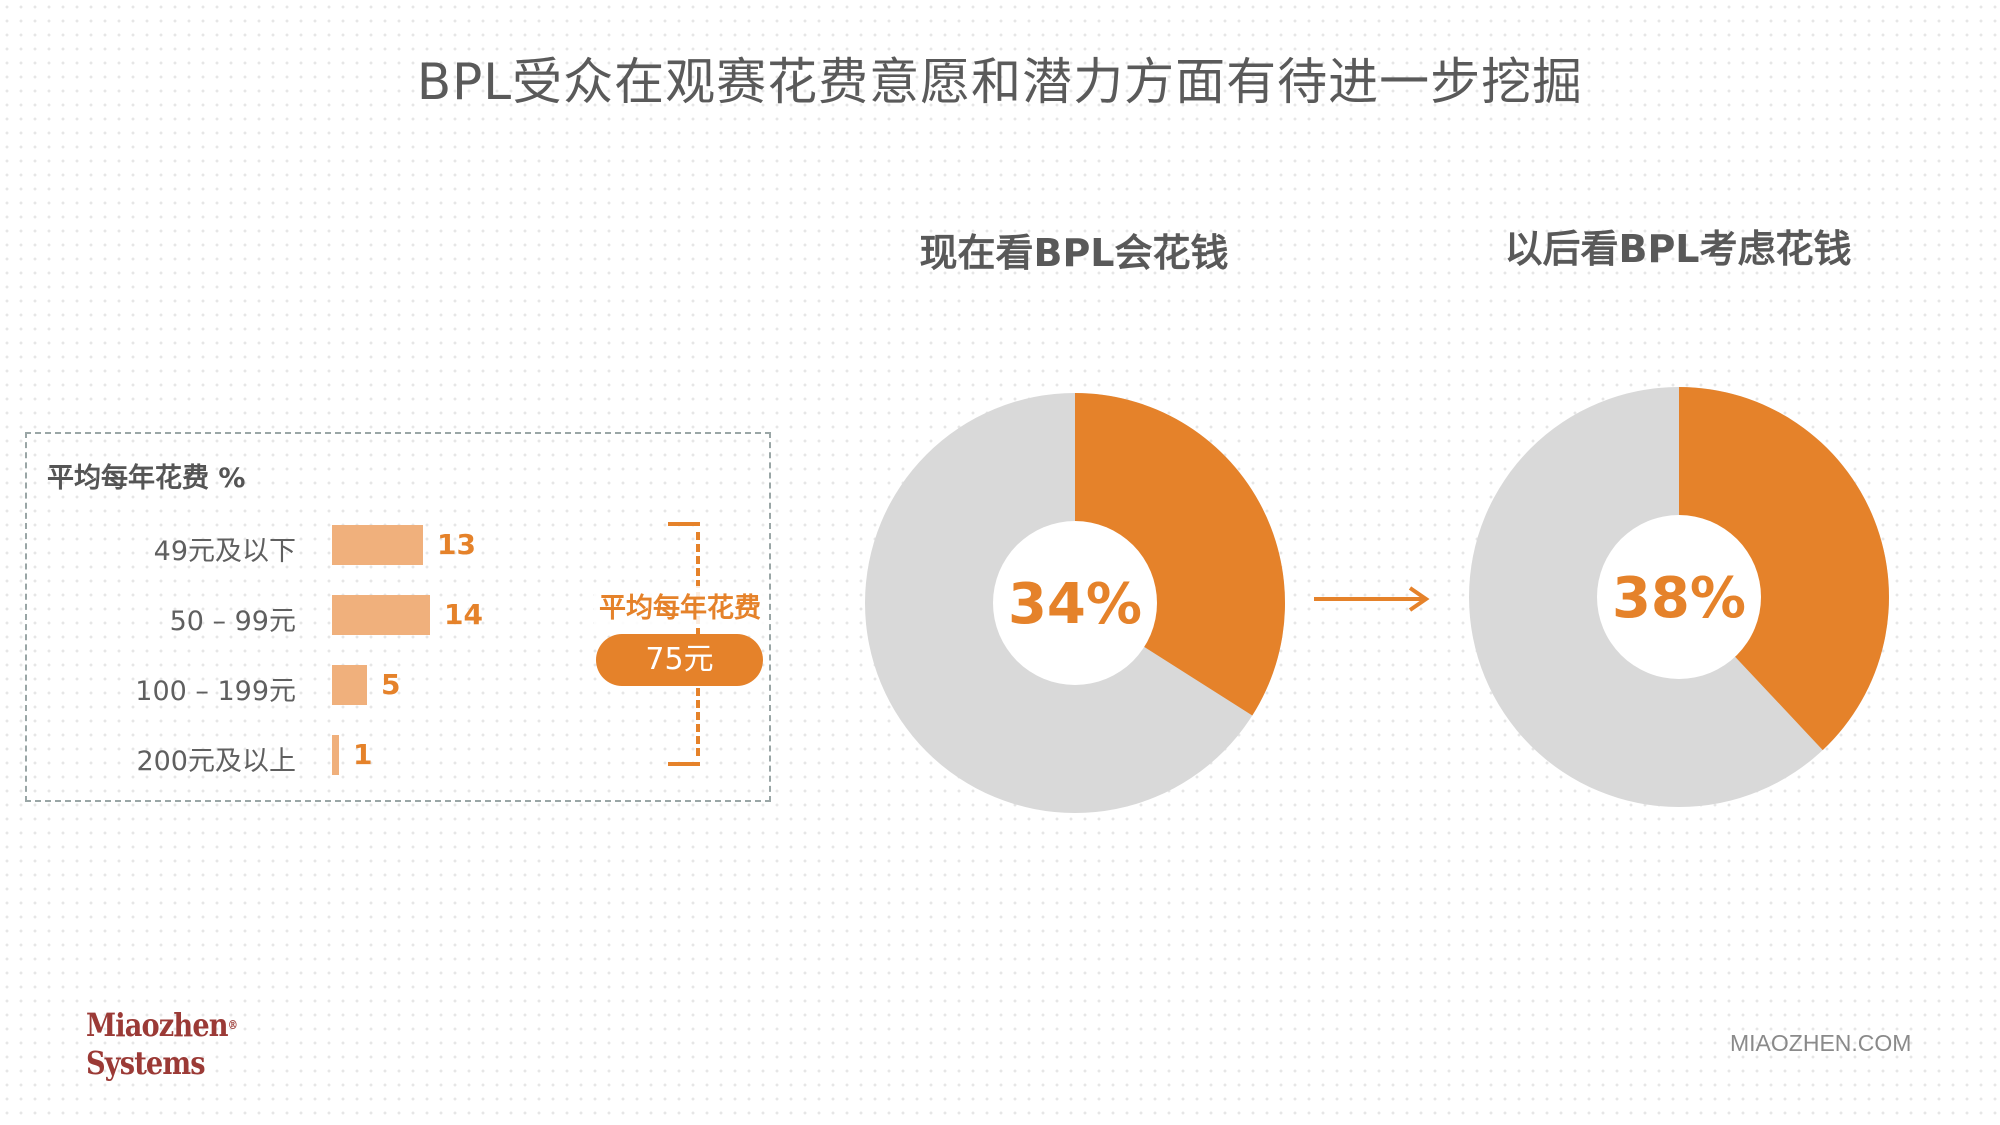 The width and height of the screenshot is (2000, 1125). What do you see at coordinates (146, 1063) in the screenshot?
I see `logo-line2: Systems` at bounding box center [146, 1063].